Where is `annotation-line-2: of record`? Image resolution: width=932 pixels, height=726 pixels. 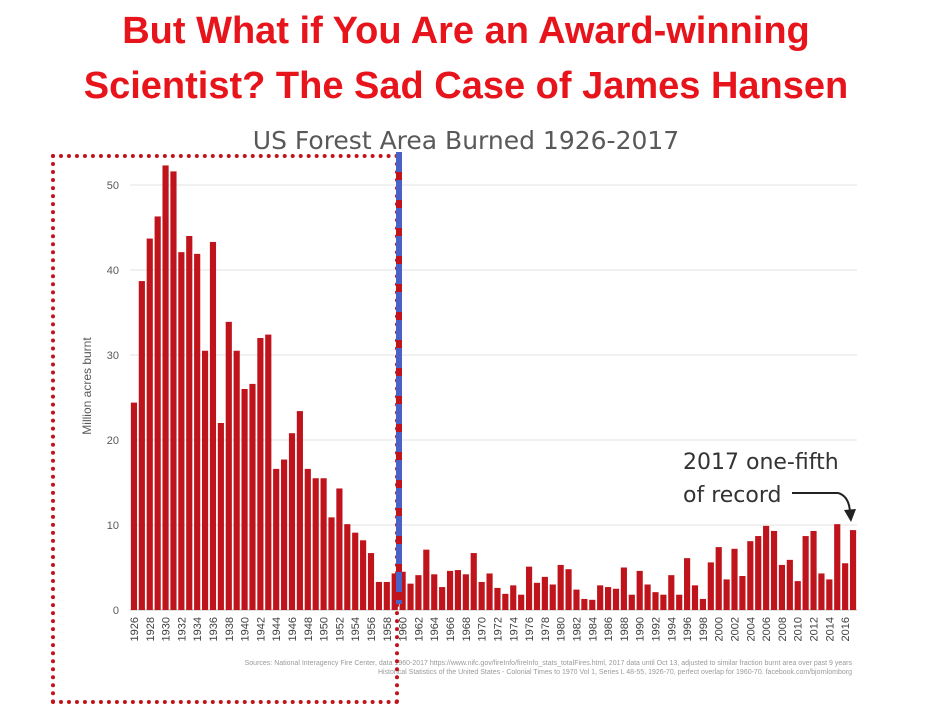 annotation-line-2: of record is located at coordinates (732, 495).